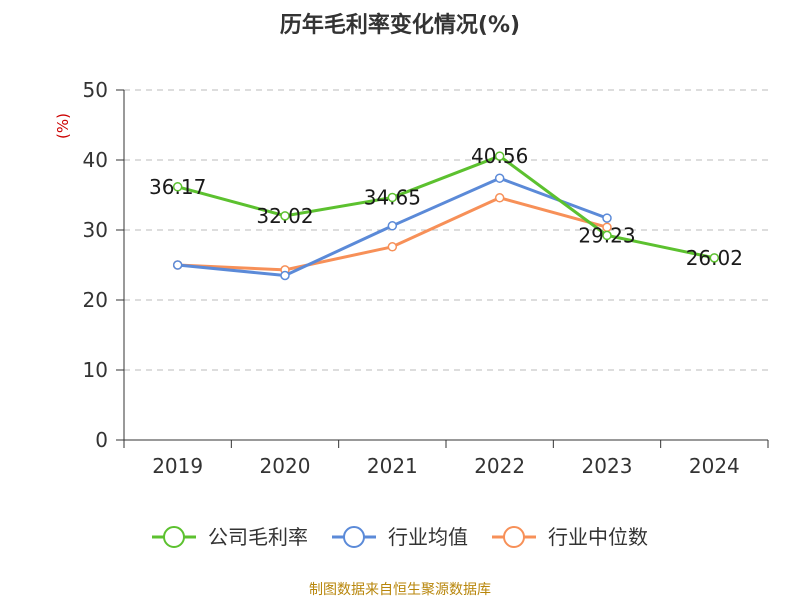 The height and width of the screenshot is (600, 800). I want to click on y-tick-label: 0, so click(101, 440).